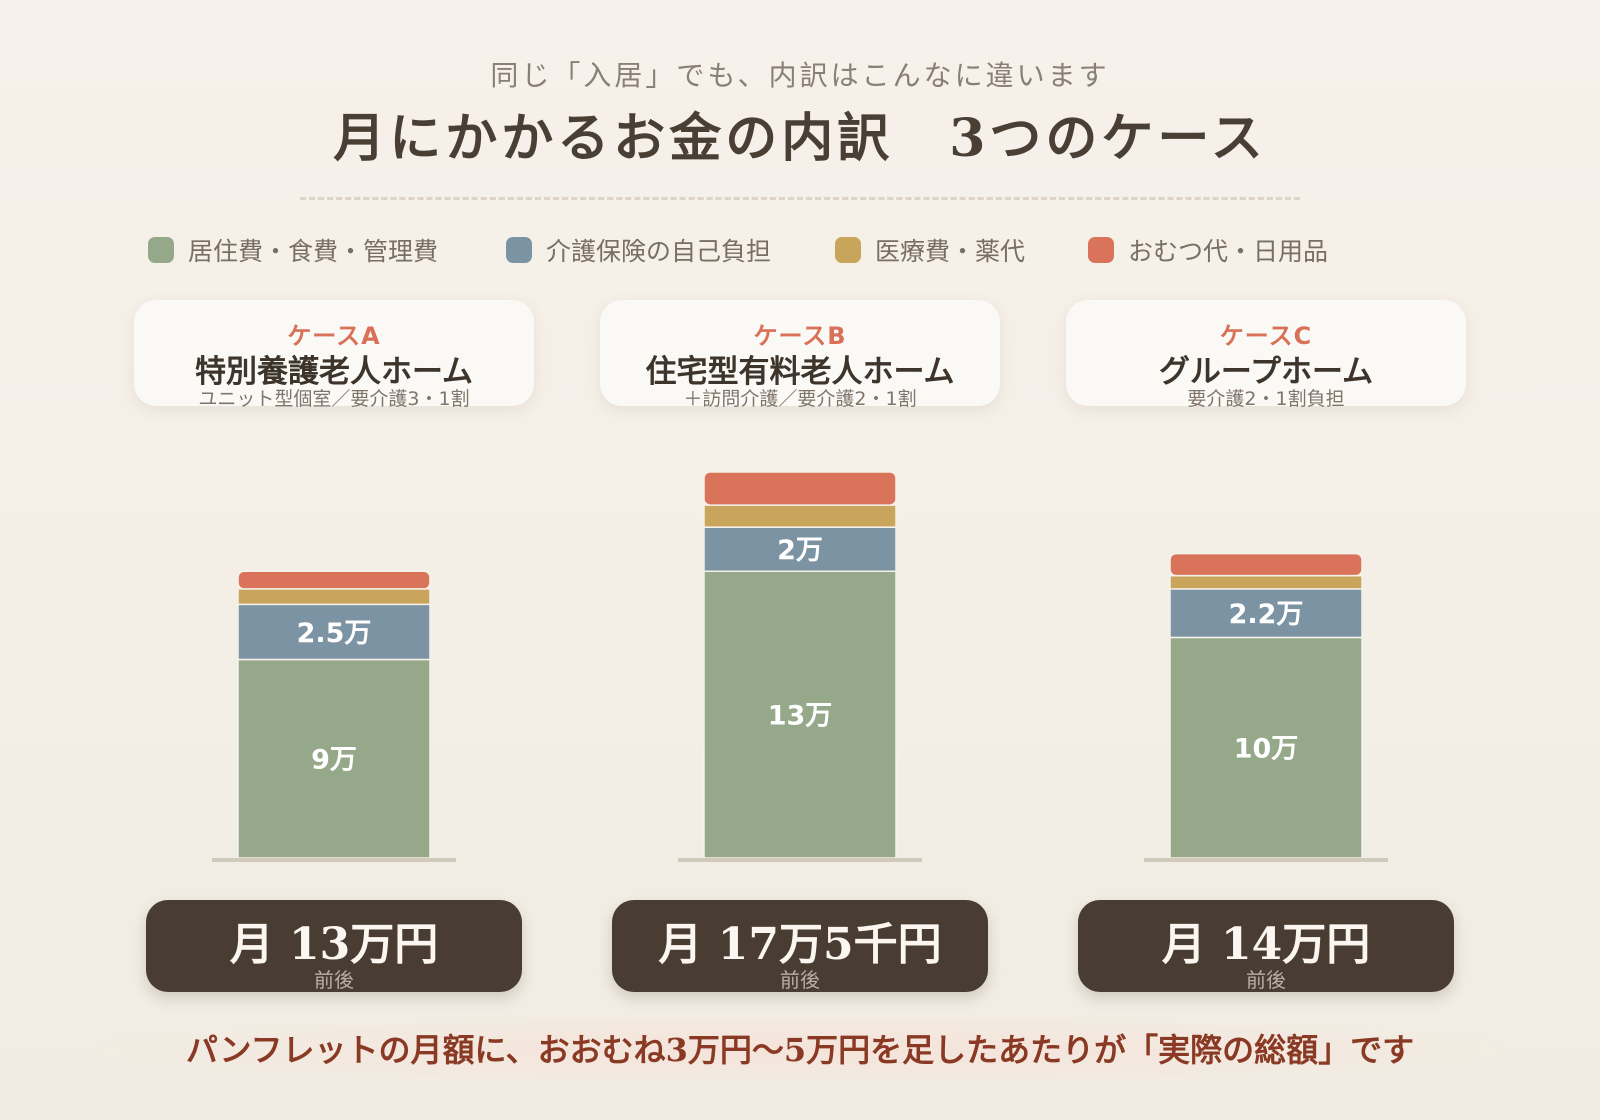 Image resolution: width=1600 pixels, height=1120 pixels. I want to click on bar-value-label-b-1: 13万, so click(800, 716).